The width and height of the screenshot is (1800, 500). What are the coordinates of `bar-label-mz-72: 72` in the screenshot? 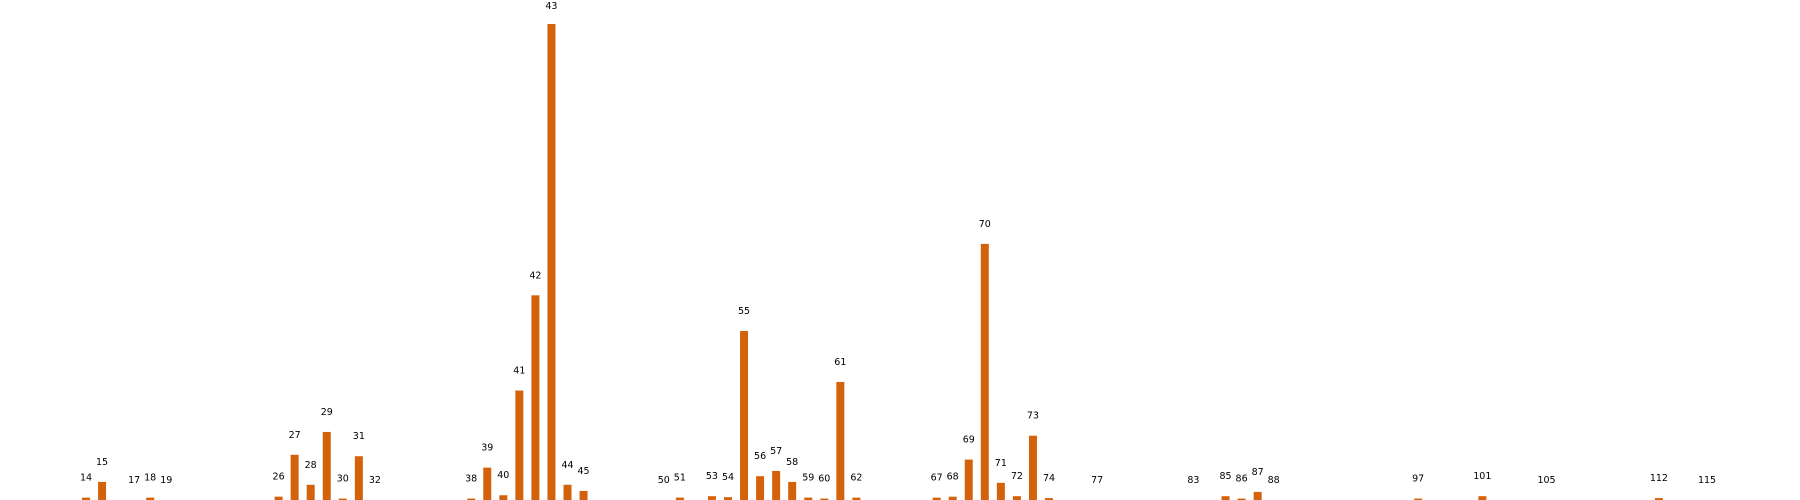 It's located at (1017, 476).